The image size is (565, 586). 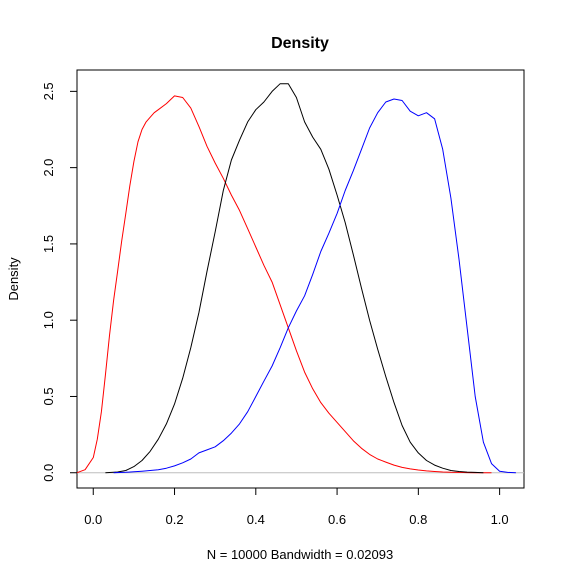 I want to click on y-tick-label: 2.5, so click(x=48, y=91).